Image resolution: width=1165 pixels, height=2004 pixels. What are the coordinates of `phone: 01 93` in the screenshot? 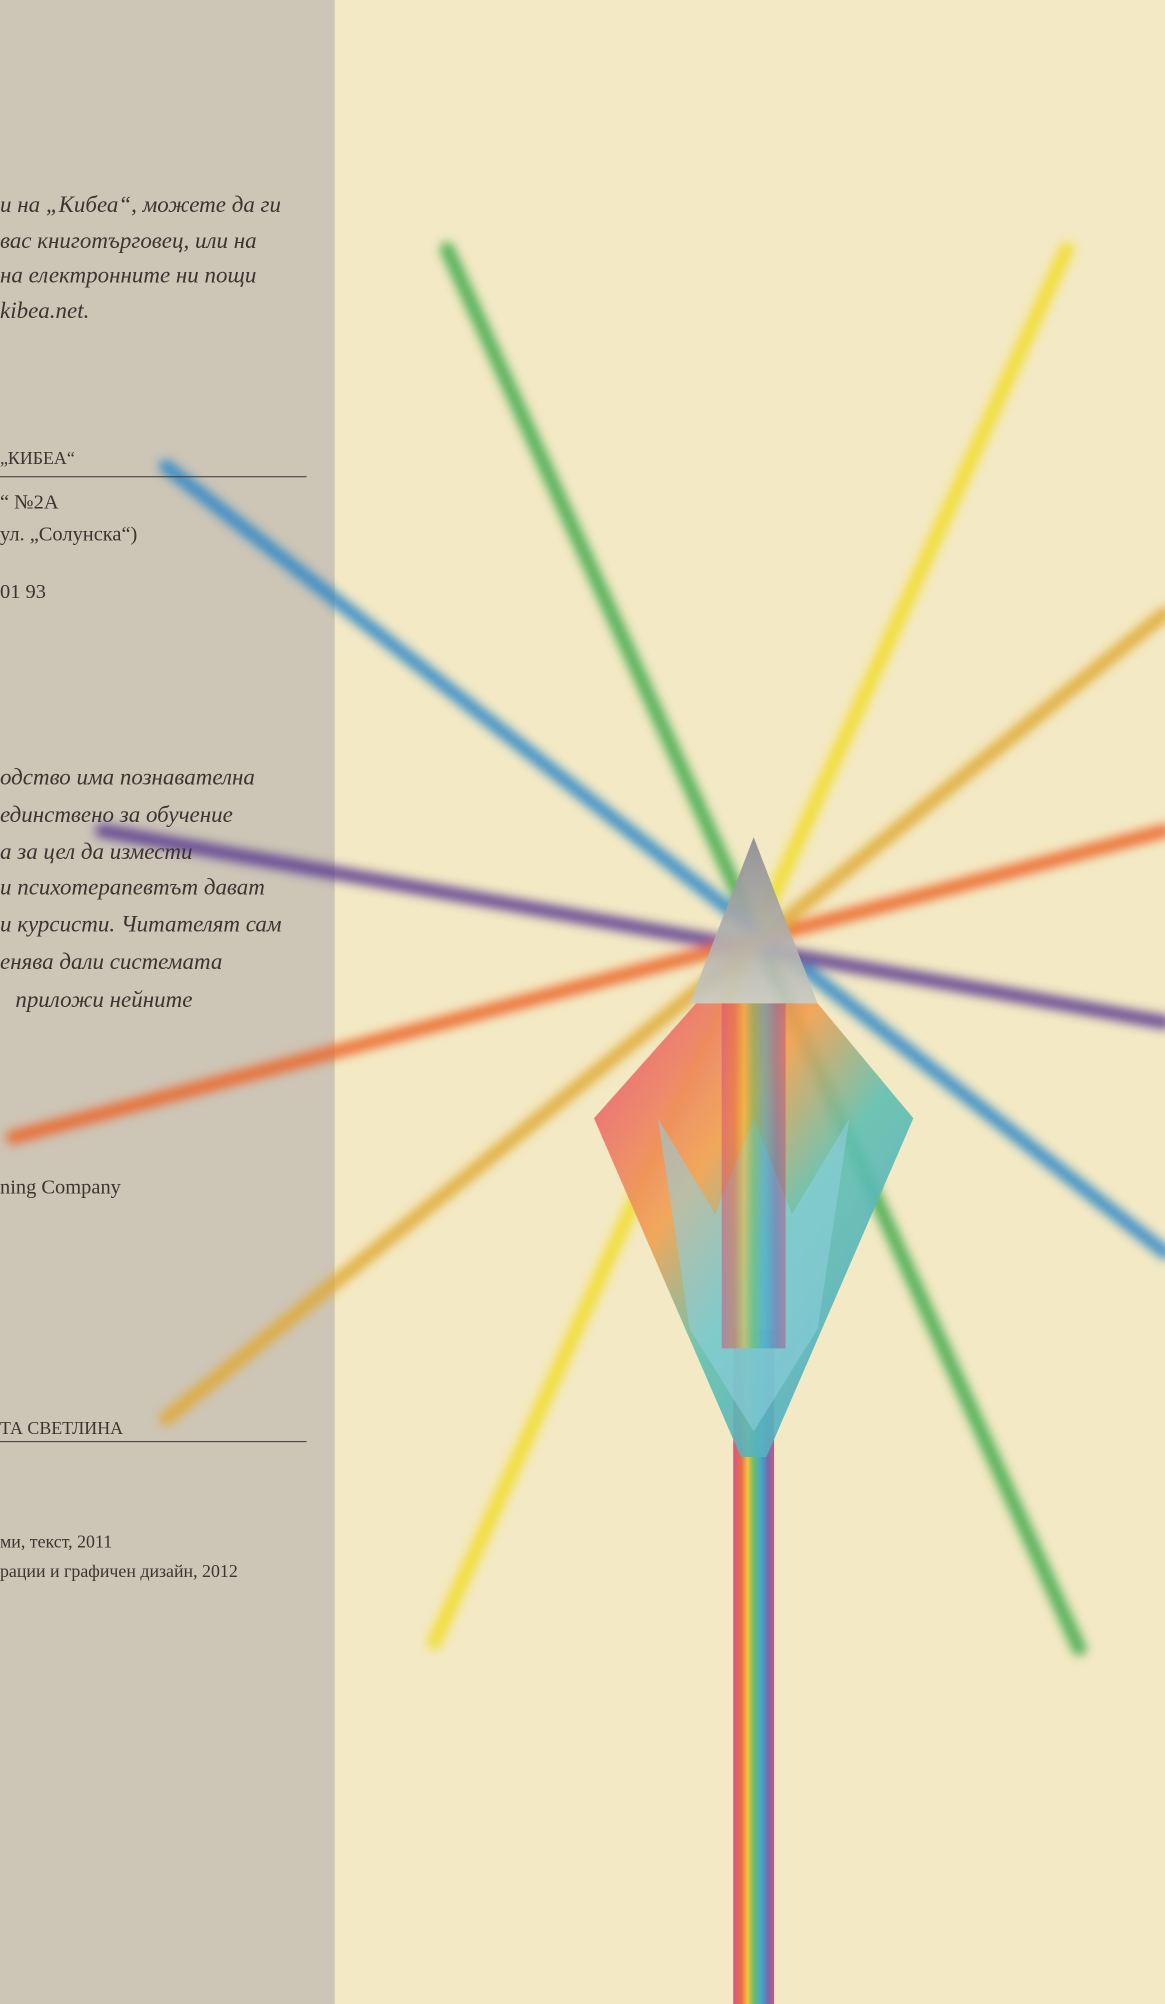 It's located at (23, 592).